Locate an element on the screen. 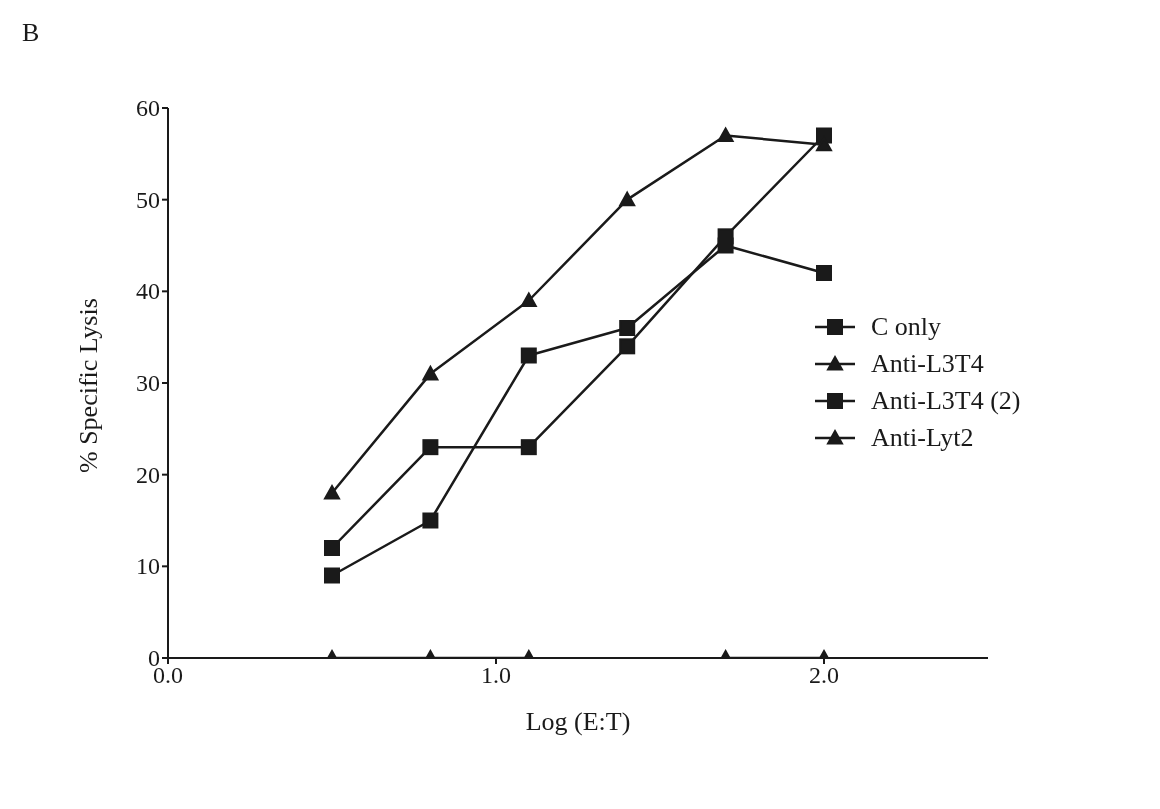 The height and width of the screenshot is (809, 1160). x-axis-title: Log (E:T) is located at coordinates (578, 721).